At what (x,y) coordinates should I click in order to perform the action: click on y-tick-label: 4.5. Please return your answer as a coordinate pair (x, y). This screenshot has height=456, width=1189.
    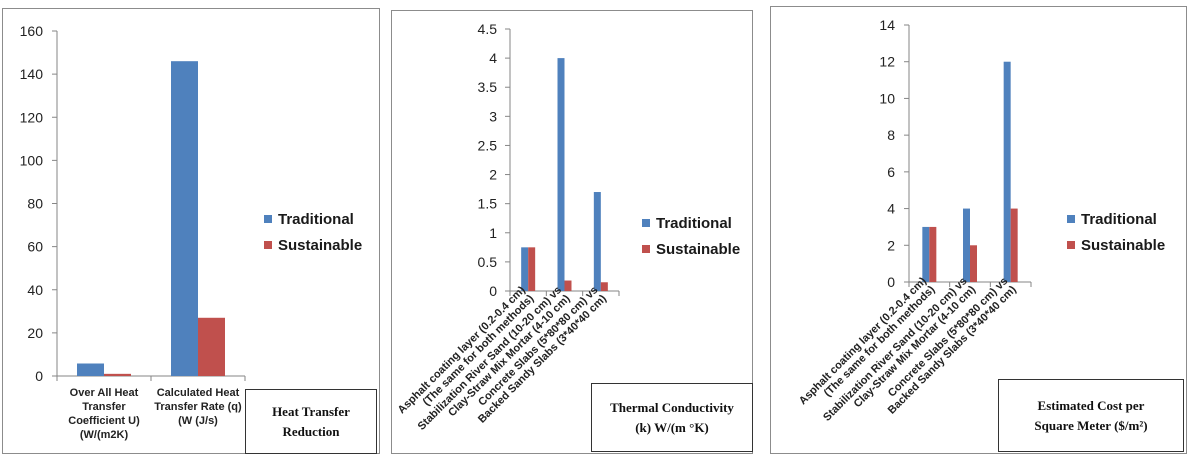
    Looking at the image, I should click on (488, 29).